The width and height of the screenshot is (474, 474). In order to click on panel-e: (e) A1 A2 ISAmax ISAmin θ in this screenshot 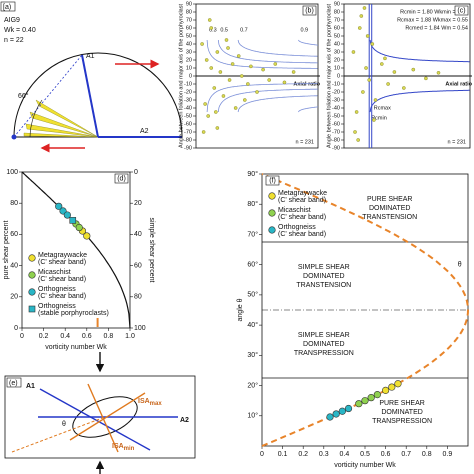, I will do `click(100, 417)`.